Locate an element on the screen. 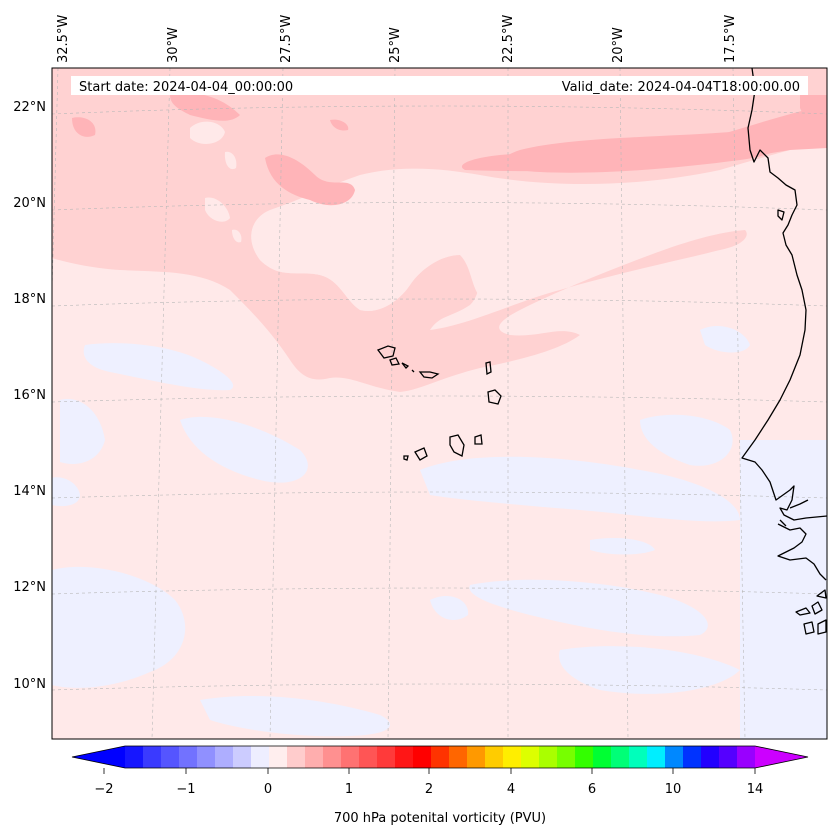  colorbar-tick-label: 1 is located at coordinates (349, 789).